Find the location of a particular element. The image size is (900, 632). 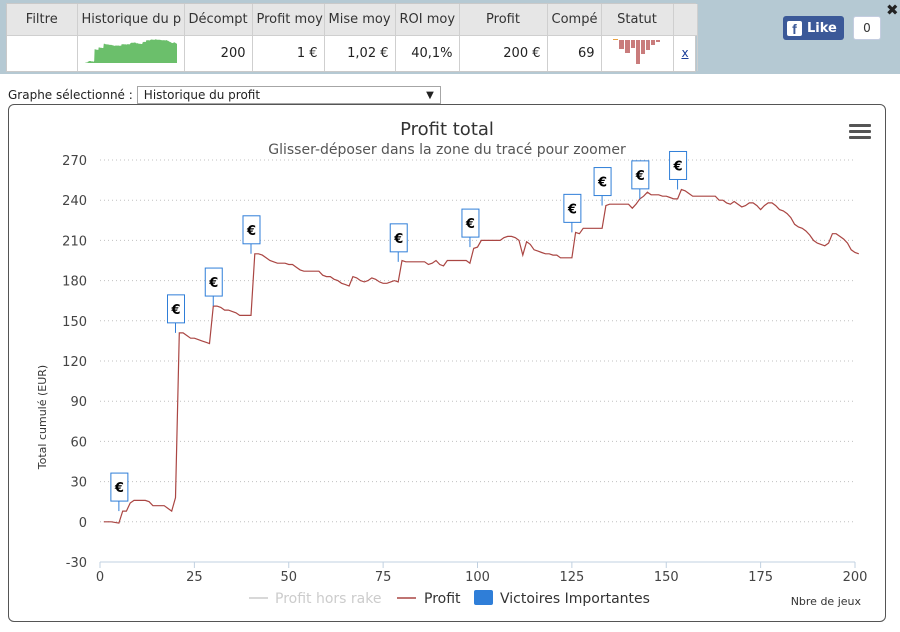

graph-select: Historique du profit ▼ is located at coordinates (288, 95).